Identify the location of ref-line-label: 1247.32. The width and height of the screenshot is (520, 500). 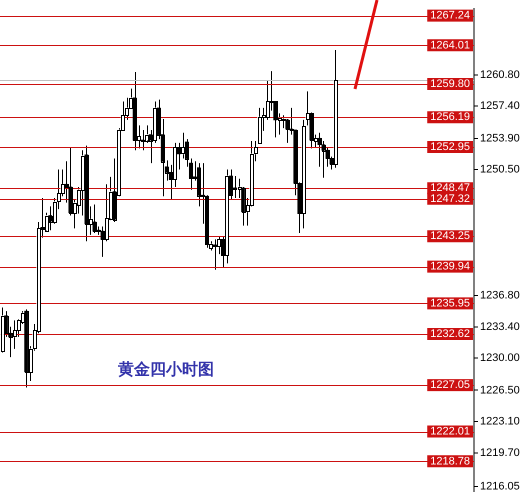
(450, 198).